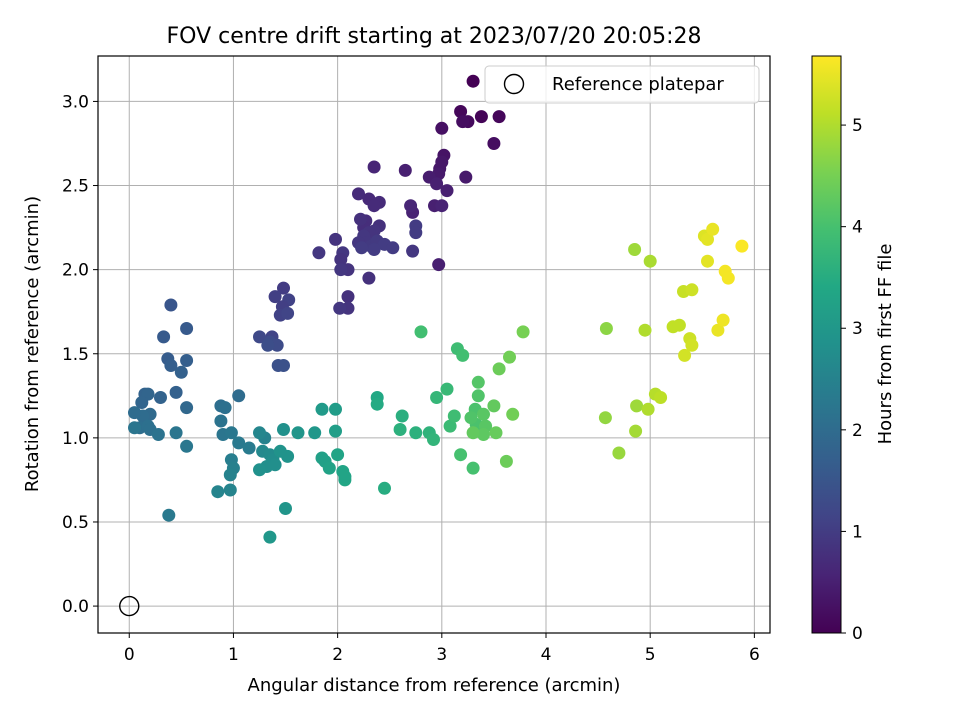 Image resolution: width=960 pixels, height=724 pixels. I want to click on colorbar-tick-label: 2, so click(857, 431).